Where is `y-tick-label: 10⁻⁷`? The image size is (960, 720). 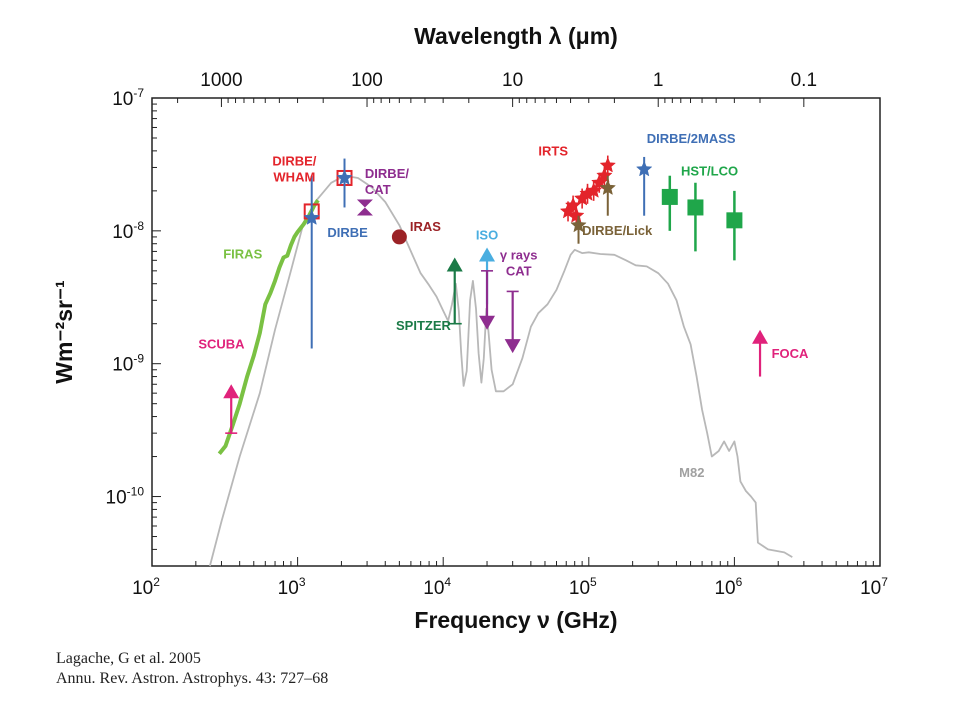 y-tick-label: 10⁻⁷ is located at coordinates (128, 98).